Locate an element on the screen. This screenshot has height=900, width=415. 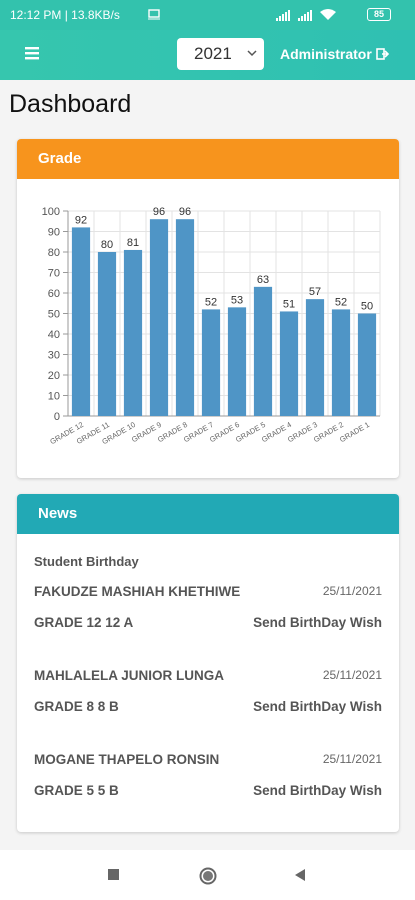
news-section: Student Birthday is located at coordinates (86, 561).